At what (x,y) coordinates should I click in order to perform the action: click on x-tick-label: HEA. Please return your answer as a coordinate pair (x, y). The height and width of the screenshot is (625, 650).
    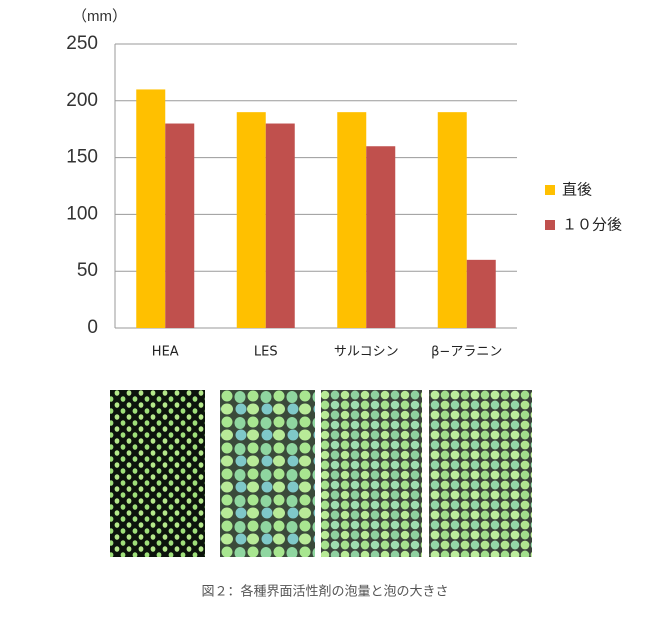
    Looking at the image, I should click on (165, 352).